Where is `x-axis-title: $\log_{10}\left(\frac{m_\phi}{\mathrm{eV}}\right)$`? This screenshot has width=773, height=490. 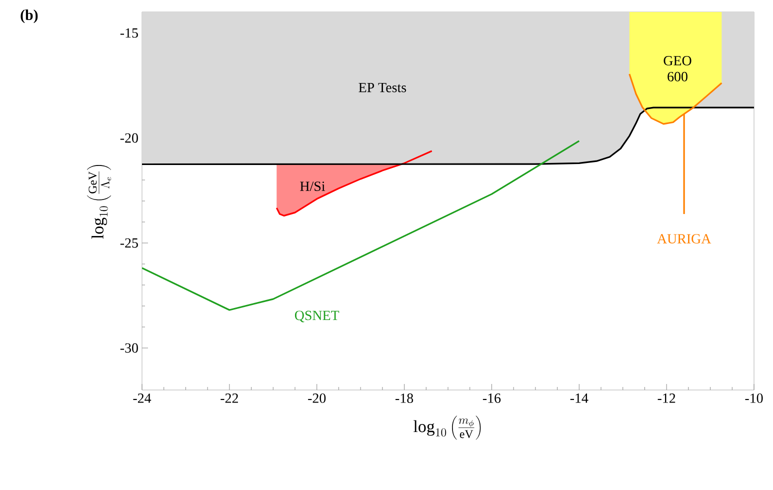
x-axis-title: $\log_{10}\left(\frac{m_\phi}{\mathrm{eV}}\right)$ is located at coordinates (447, 428).